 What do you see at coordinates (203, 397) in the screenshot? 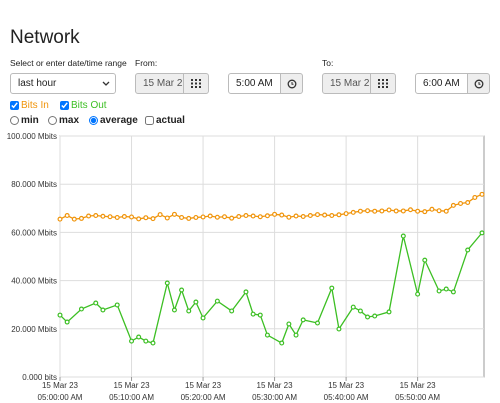
I see `x-tick-label: 05:20:00 AM` at bounding box center [203, 397].